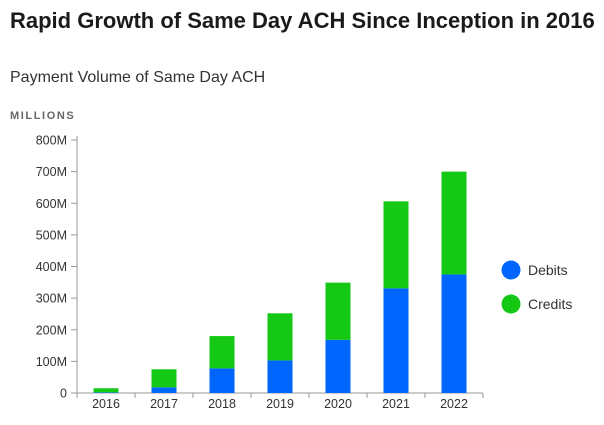  I want to click on legend-label-credits: Credits, so click(550, 304).